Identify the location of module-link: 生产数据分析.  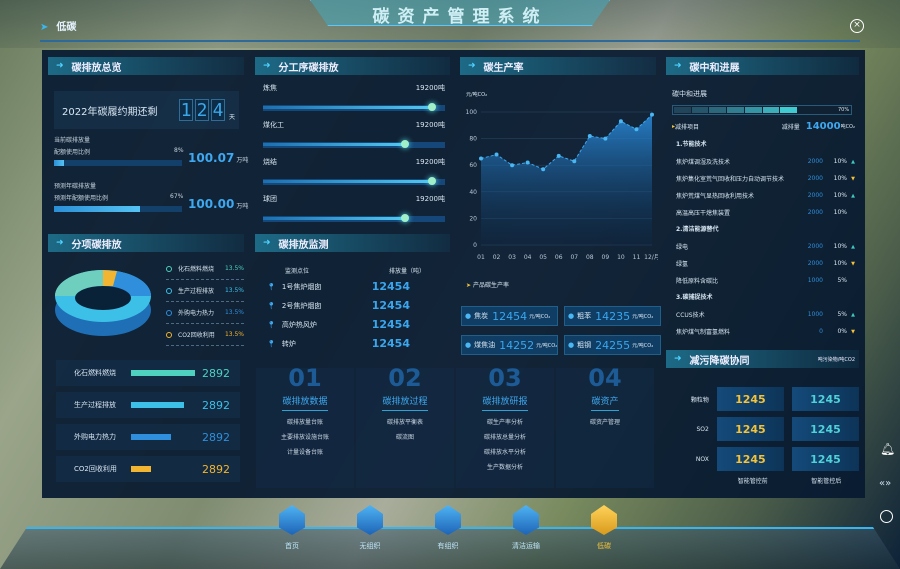
(504, 467).